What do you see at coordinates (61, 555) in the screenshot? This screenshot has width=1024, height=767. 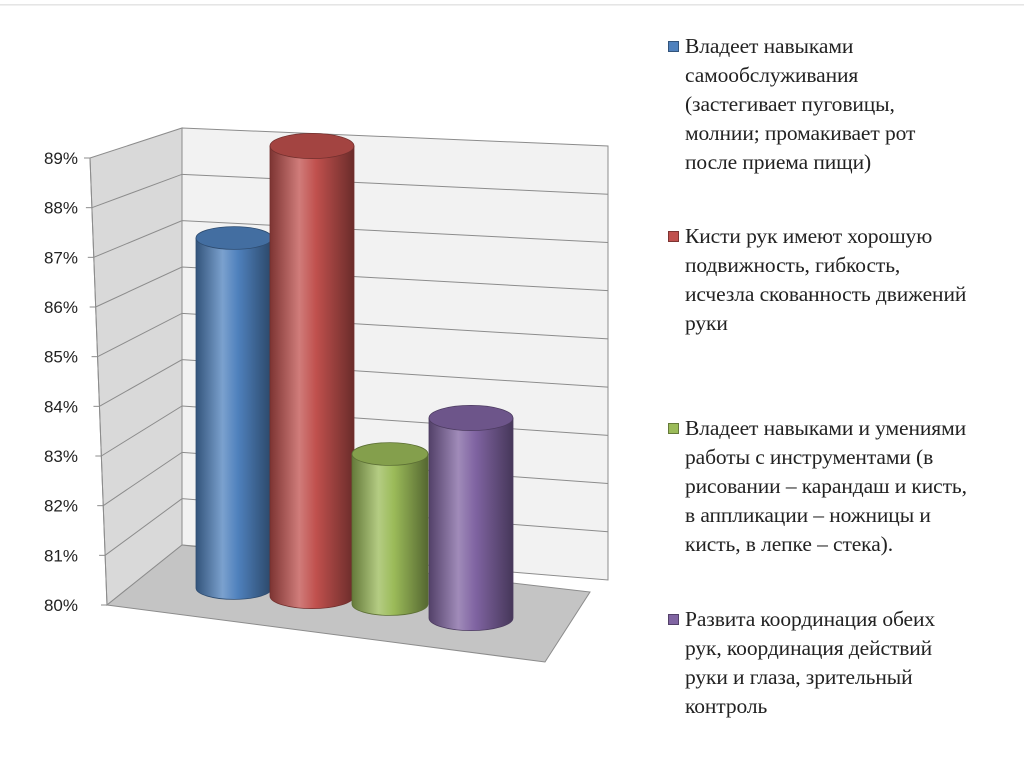 I see `y-tick-label: 81%` at bounding box center [61, 555].